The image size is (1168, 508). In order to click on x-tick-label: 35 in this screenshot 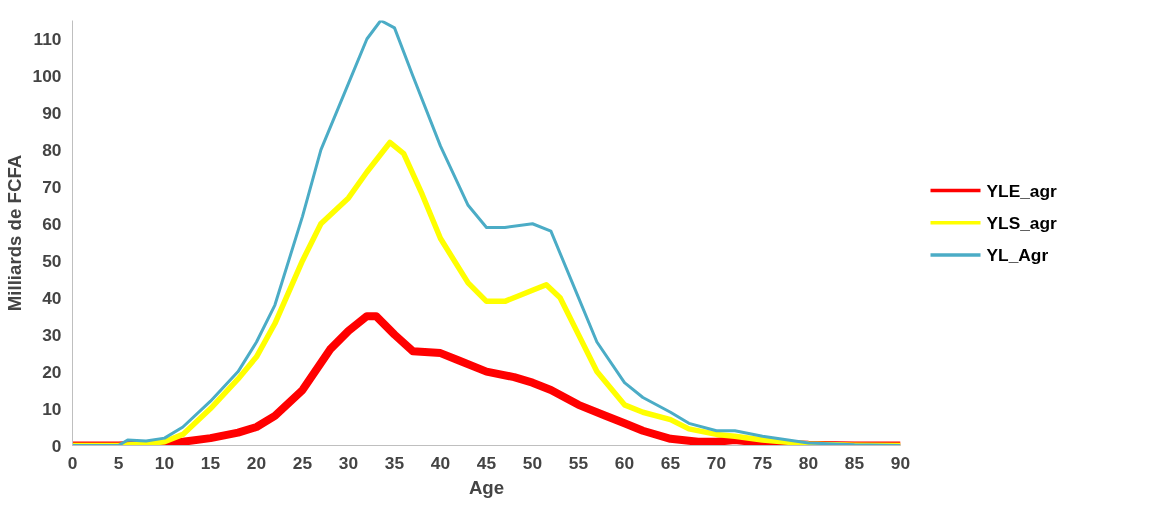, I will do `click(394, 462)`.